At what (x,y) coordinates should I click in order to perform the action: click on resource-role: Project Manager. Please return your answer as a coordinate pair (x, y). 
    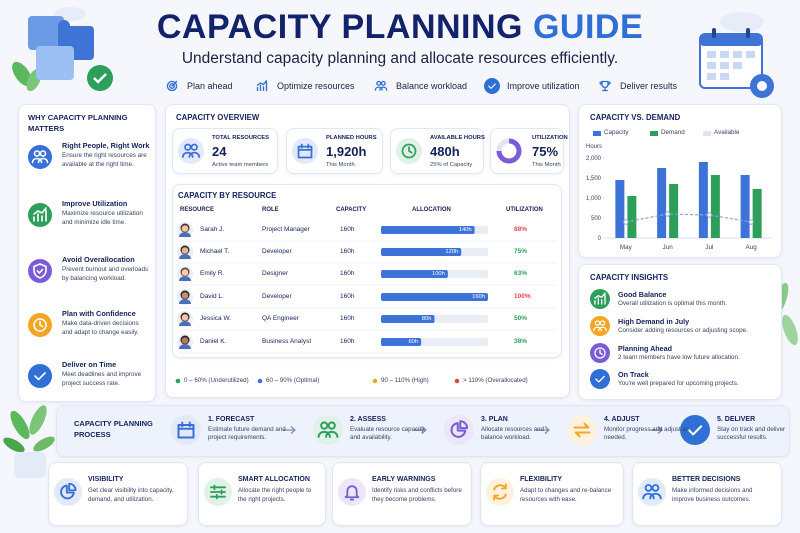
    Looking at the image, I should click on (286, 229).